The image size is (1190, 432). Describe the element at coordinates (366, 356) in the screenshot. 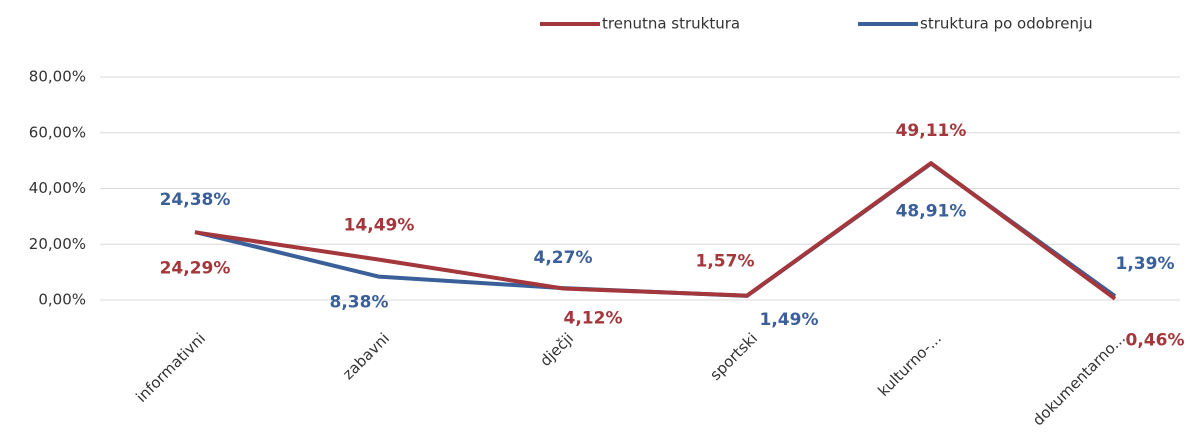

I see `x-tick-label: zabavni` at that location.